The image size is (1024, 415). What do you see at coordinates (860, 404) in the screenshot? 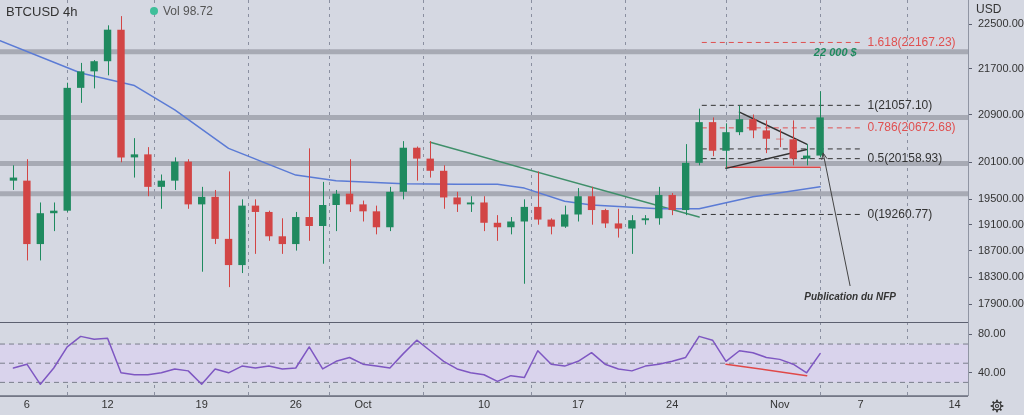
I see `x-tick-label: 7` at bounding box center [860, 404].